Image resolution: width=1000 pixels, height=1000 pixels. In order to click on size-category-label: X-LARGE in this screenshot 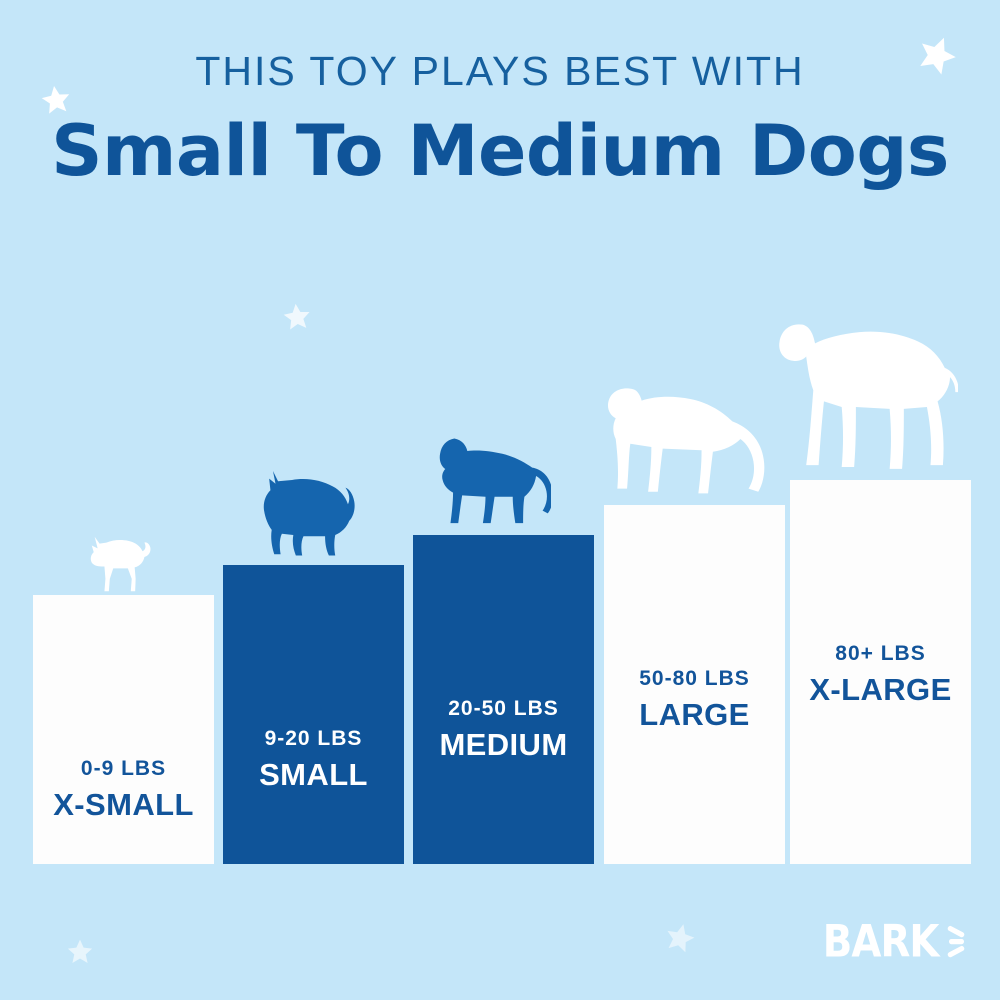, I will do `click(880, 689)`.